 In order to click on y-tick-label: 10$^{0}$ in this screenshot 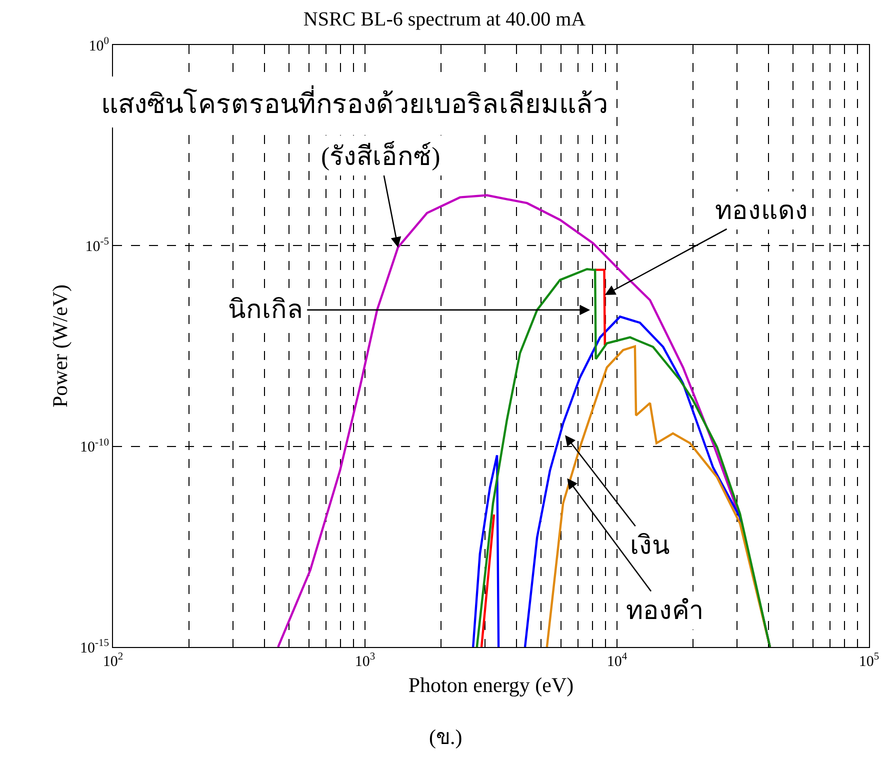, I will do `click(98, 45)`.